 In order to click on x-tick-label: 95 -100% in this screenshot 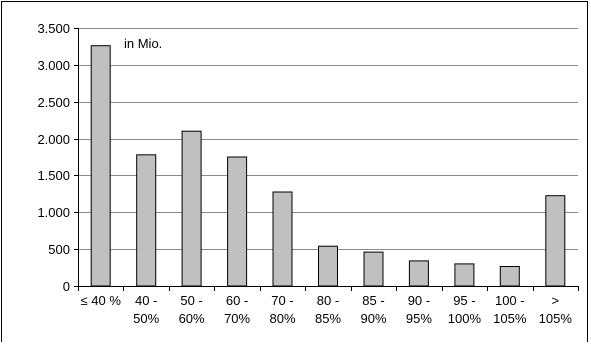, I will do `click(465, 309)`.